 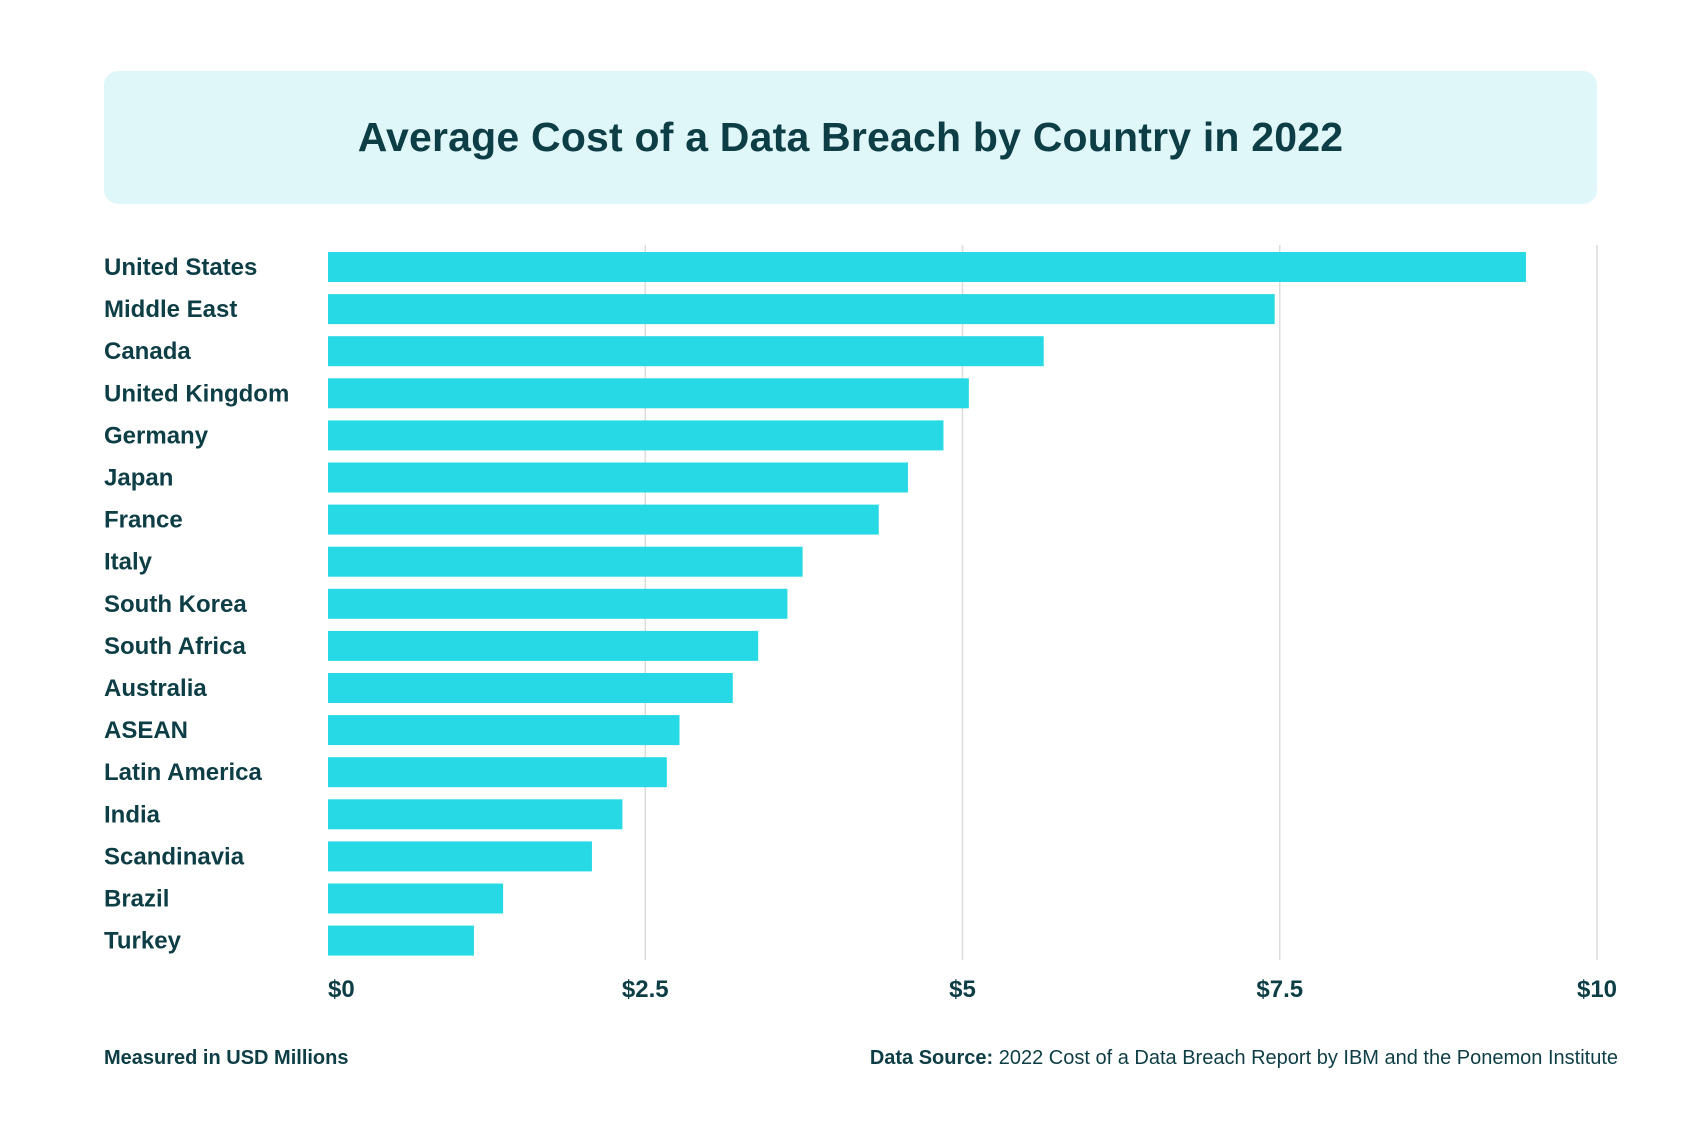 I want to click on category-label: Australia, so click(x=155, y=688).